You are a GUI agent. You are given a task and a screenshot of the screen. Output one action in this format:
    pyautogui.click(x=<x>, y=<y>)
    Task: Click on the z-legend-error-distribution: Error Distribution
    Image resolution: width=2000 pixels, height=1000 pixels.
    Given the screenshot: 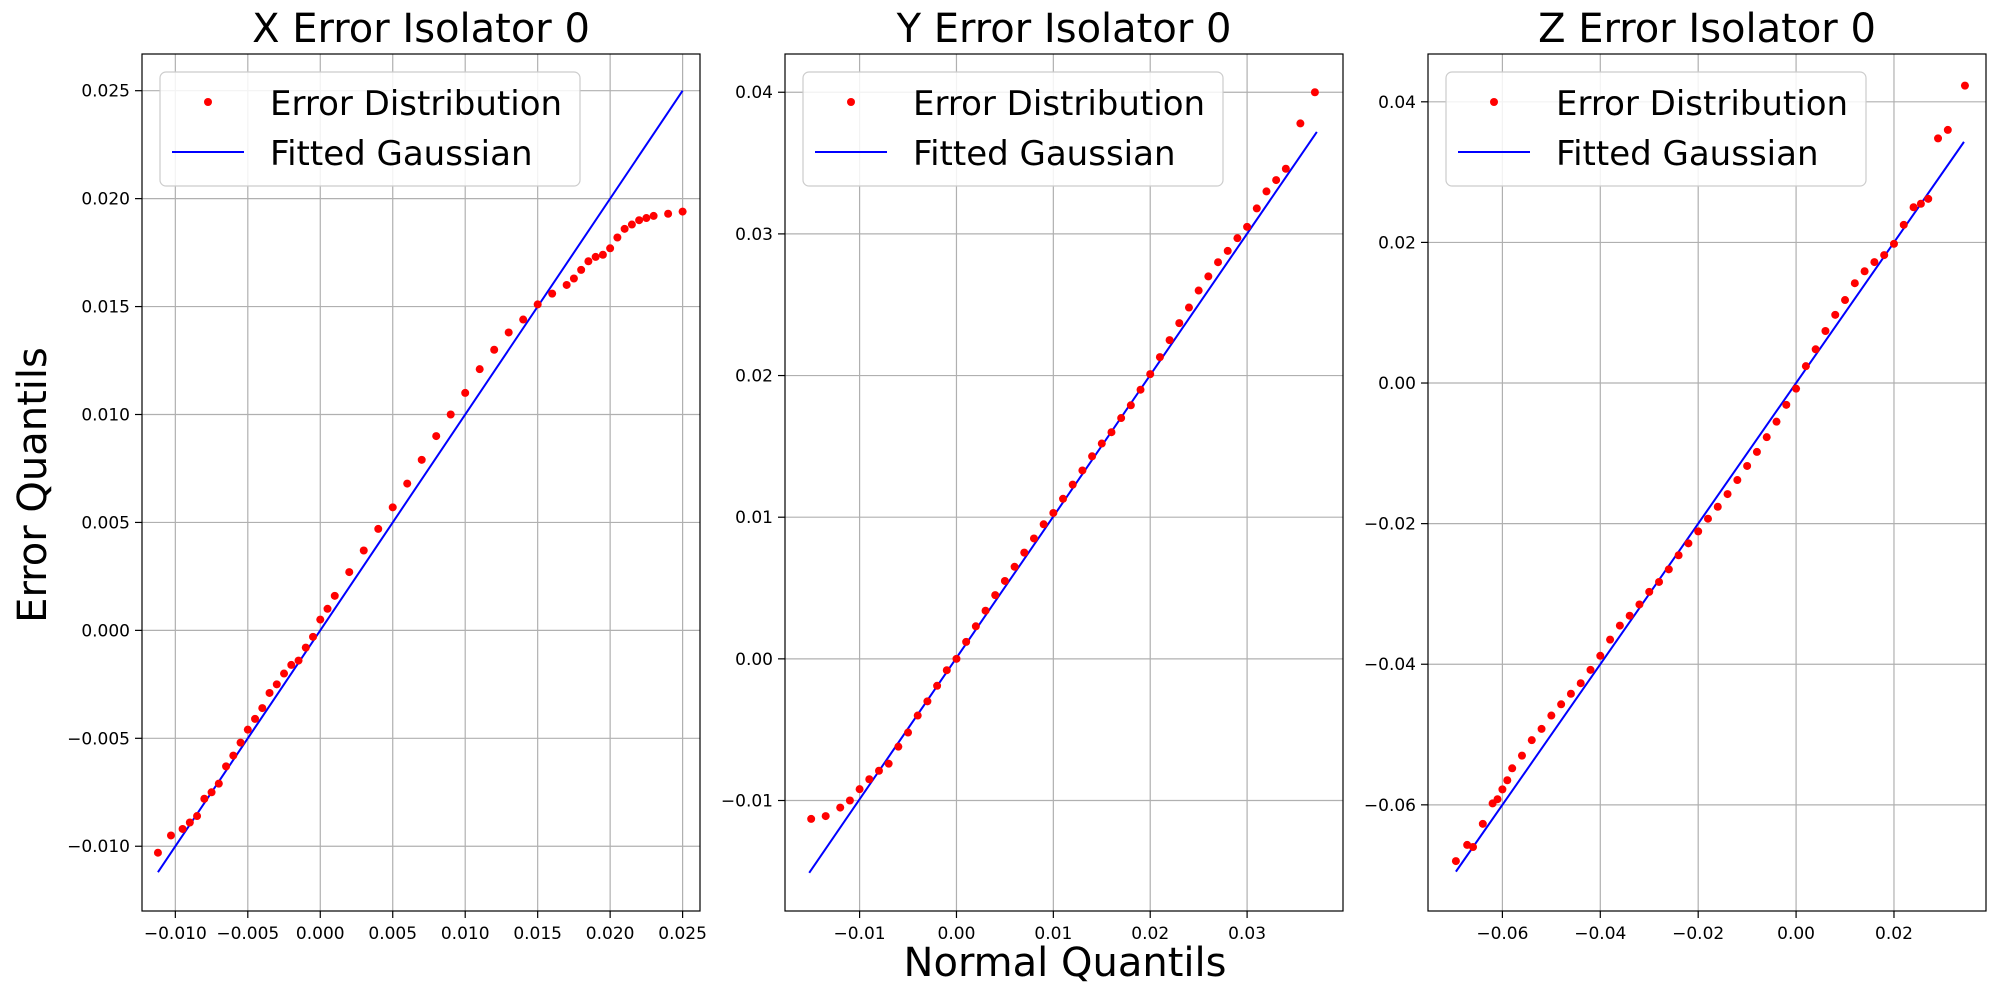 What is the action you would take?
    pyautogui.click(x=1702, y=104)
    